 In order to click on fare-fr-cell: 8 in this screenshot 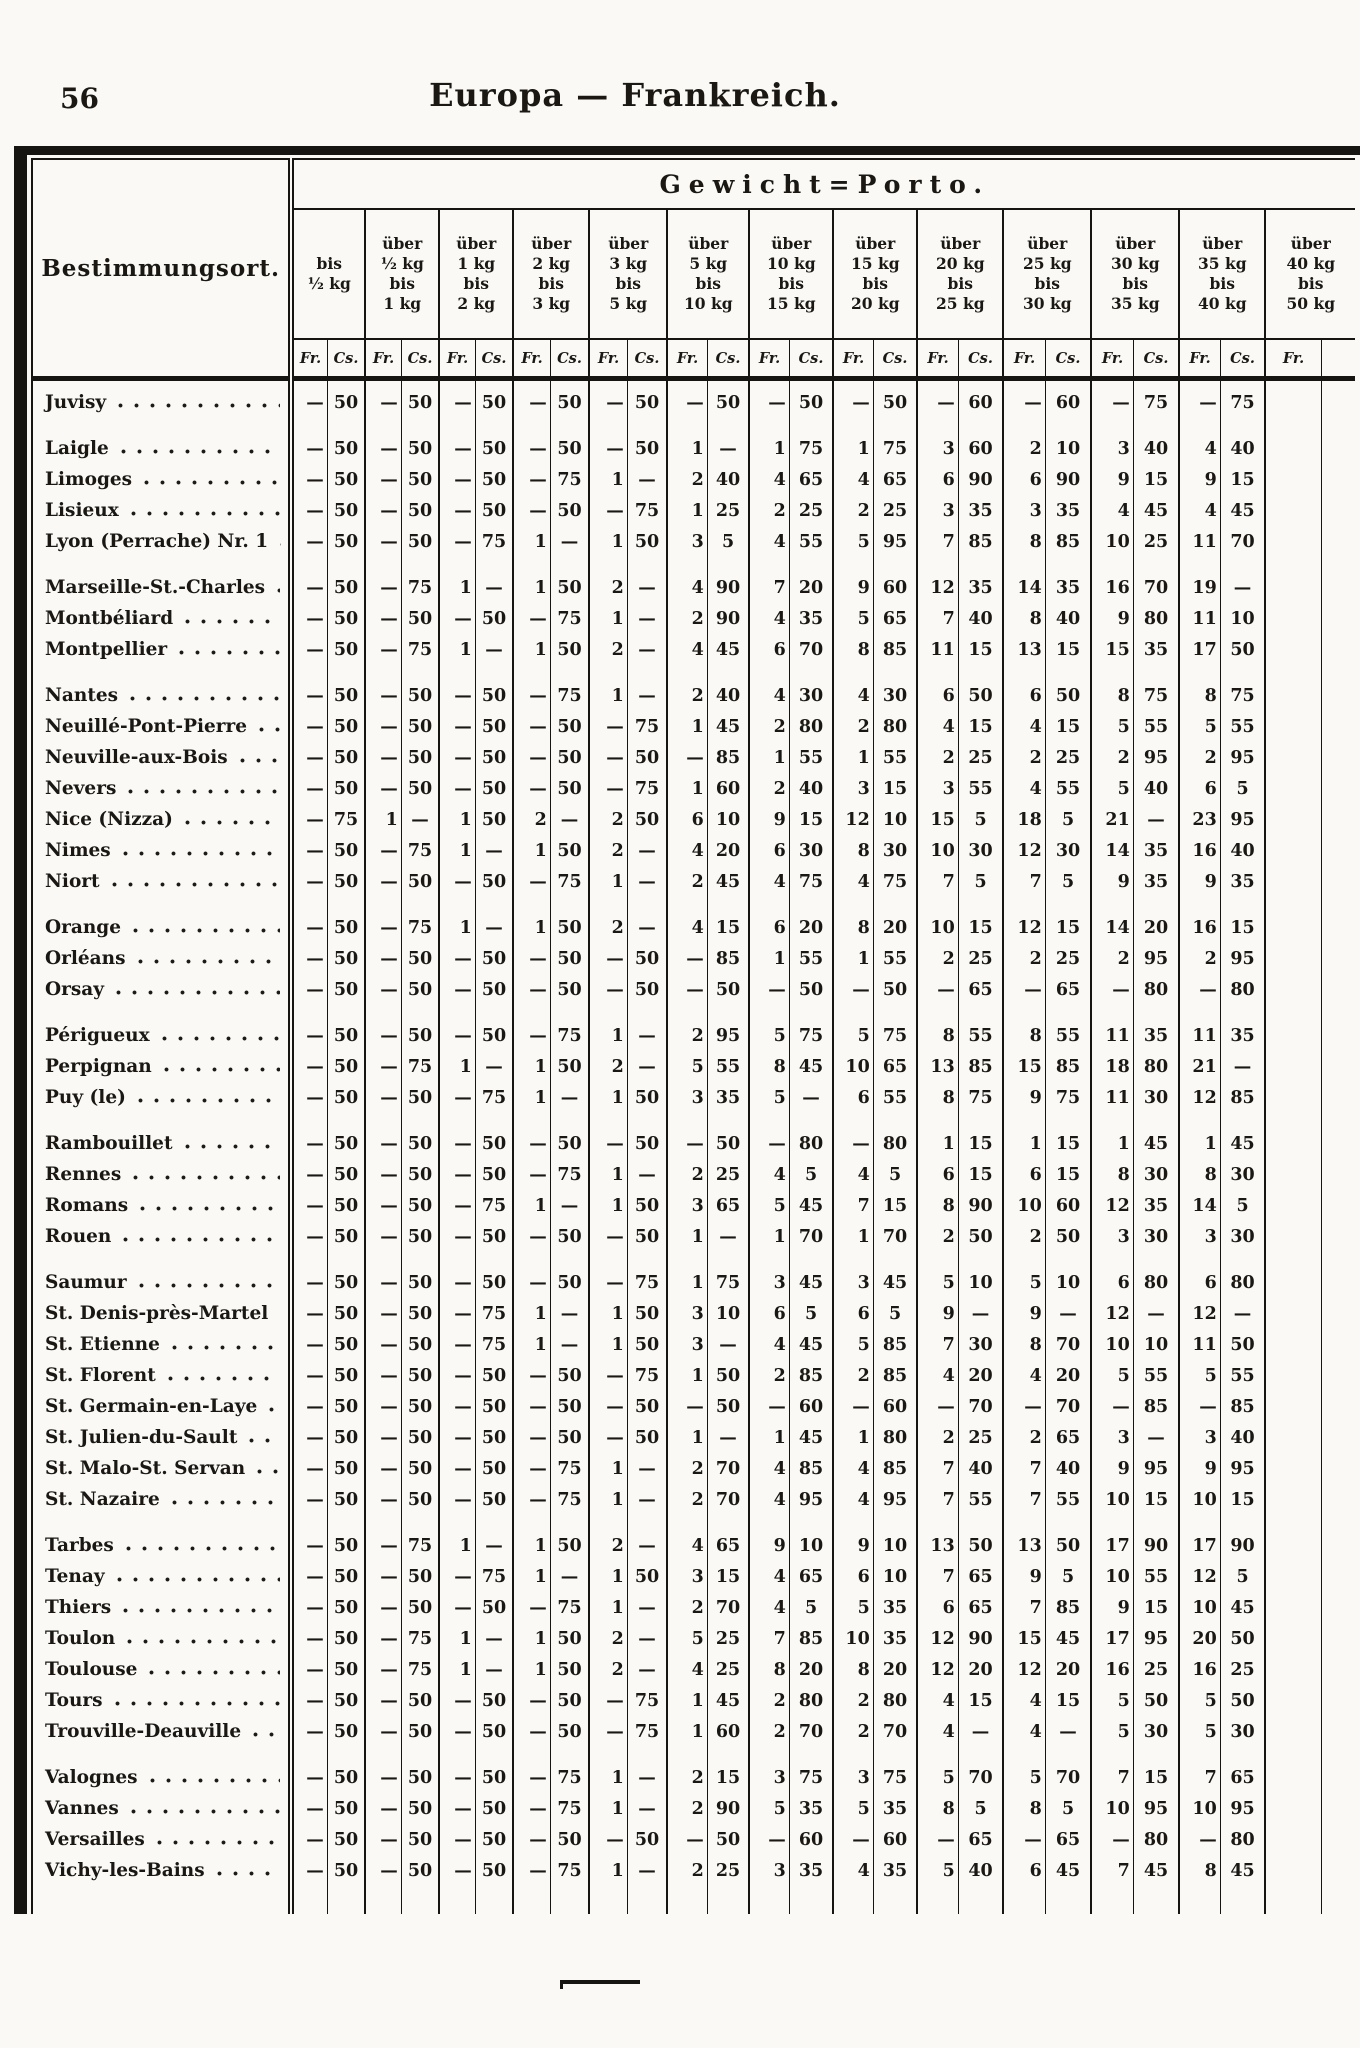, I will do `click(853, 920)`.